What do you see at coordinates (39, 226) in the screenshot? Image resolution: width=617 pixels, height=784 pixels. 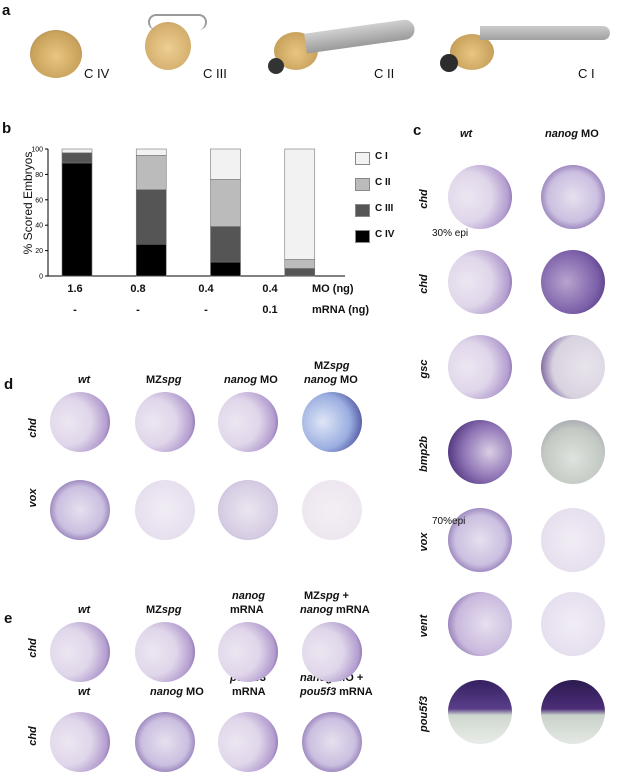 I see `y-tick-label-40: 40` at bounding box center [39, 226].